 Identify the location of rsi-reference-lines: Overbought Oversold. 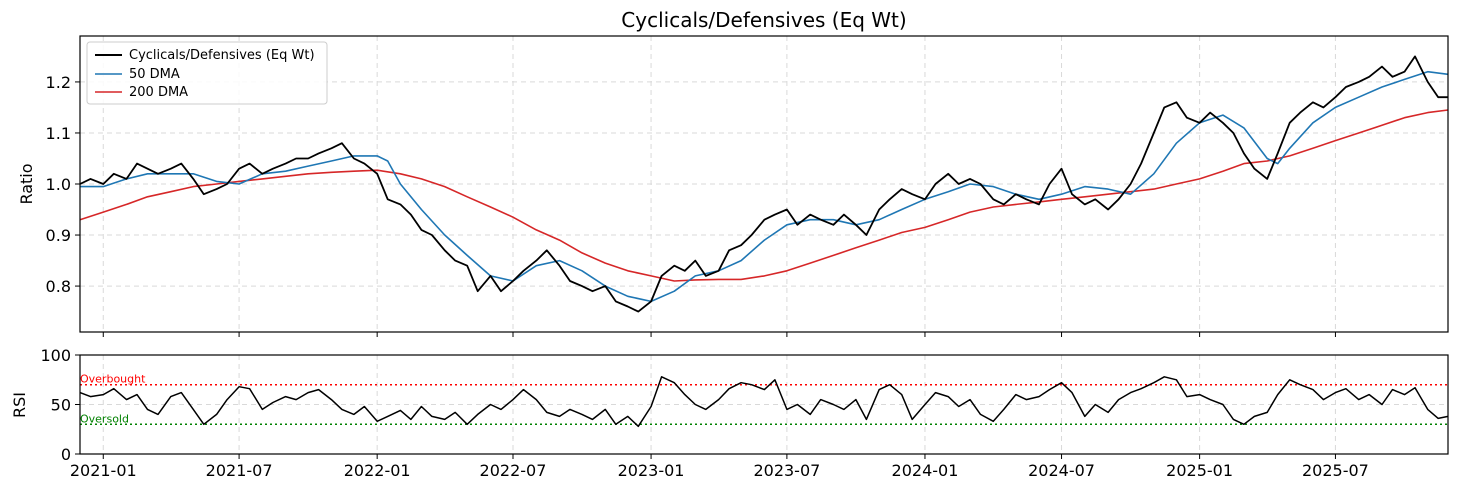
(764, 399).